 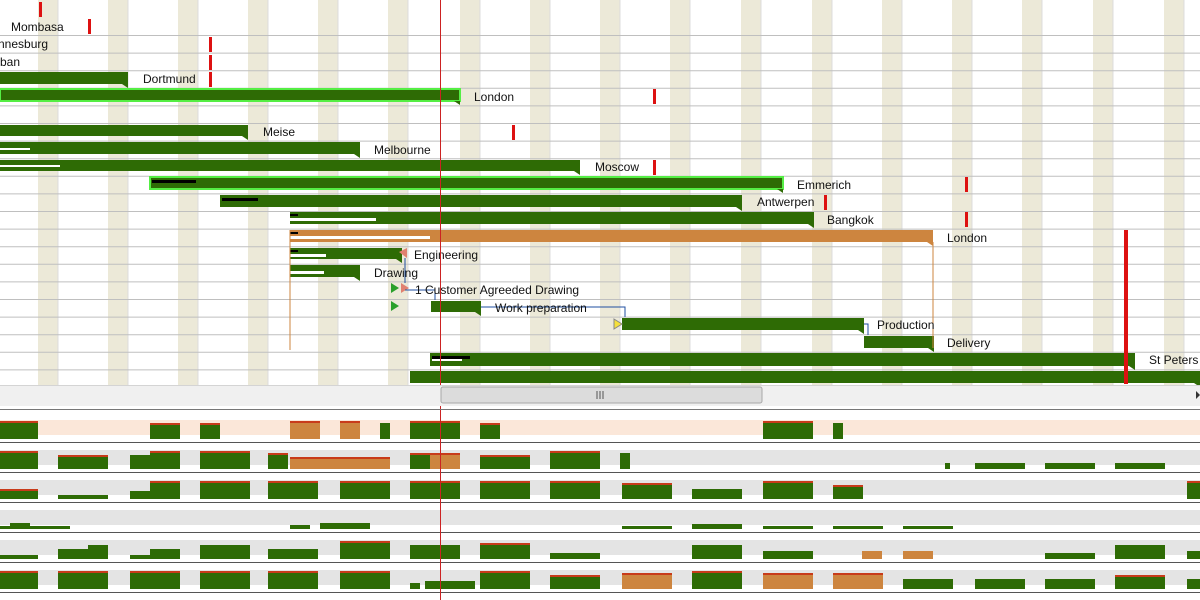 What do you see at coordinates (968, 343) in the screenshot?
I see `task-label: Delivery` at bounding box center [968, 343].